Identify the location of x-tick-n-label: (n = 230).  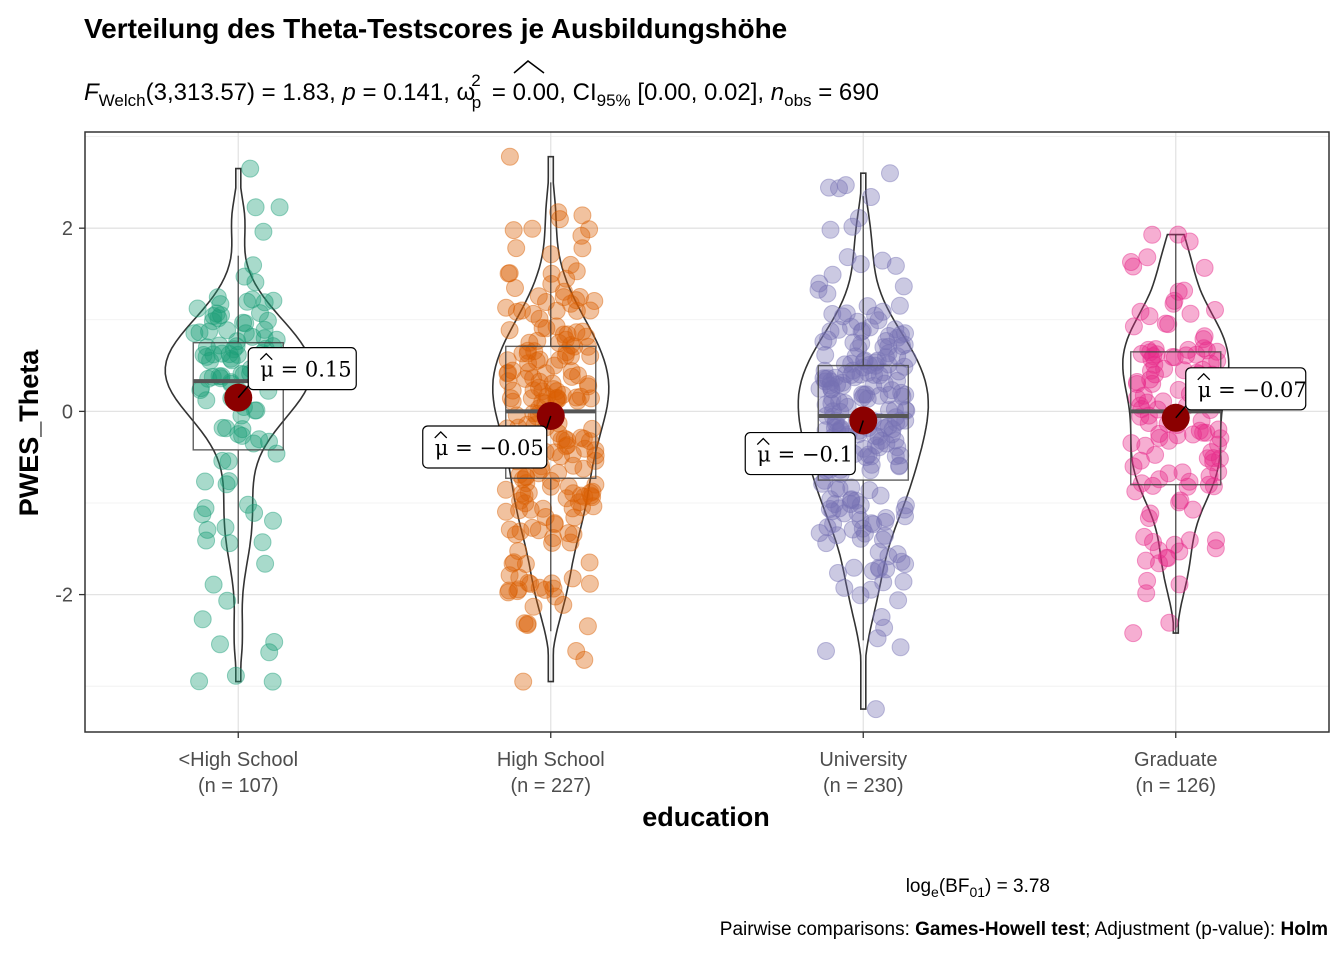
(863, 786).